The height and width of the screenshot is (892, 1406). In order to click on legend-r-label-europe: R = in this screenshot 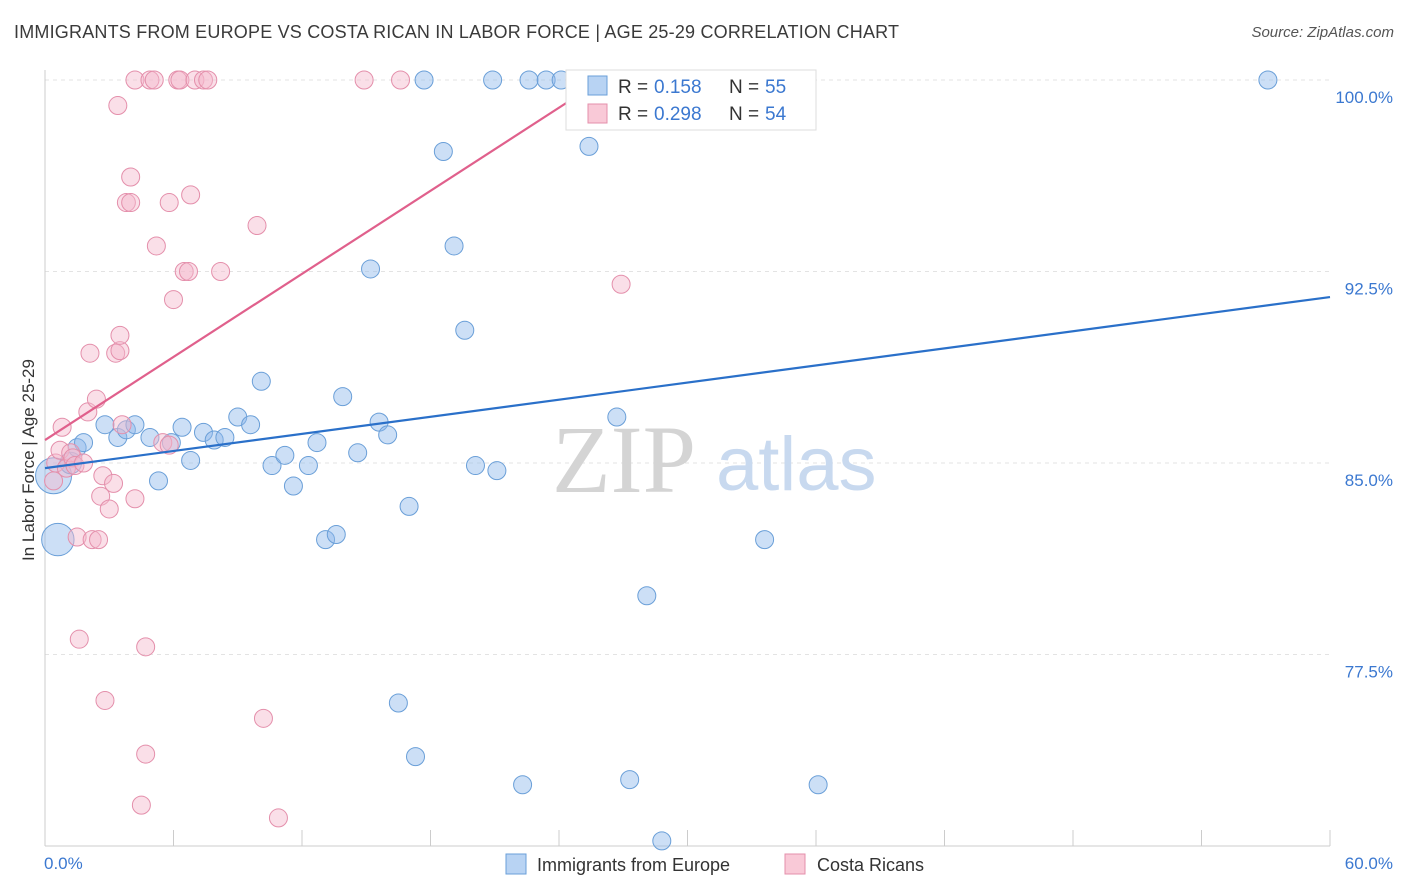, I will do `click(633, 87)`.